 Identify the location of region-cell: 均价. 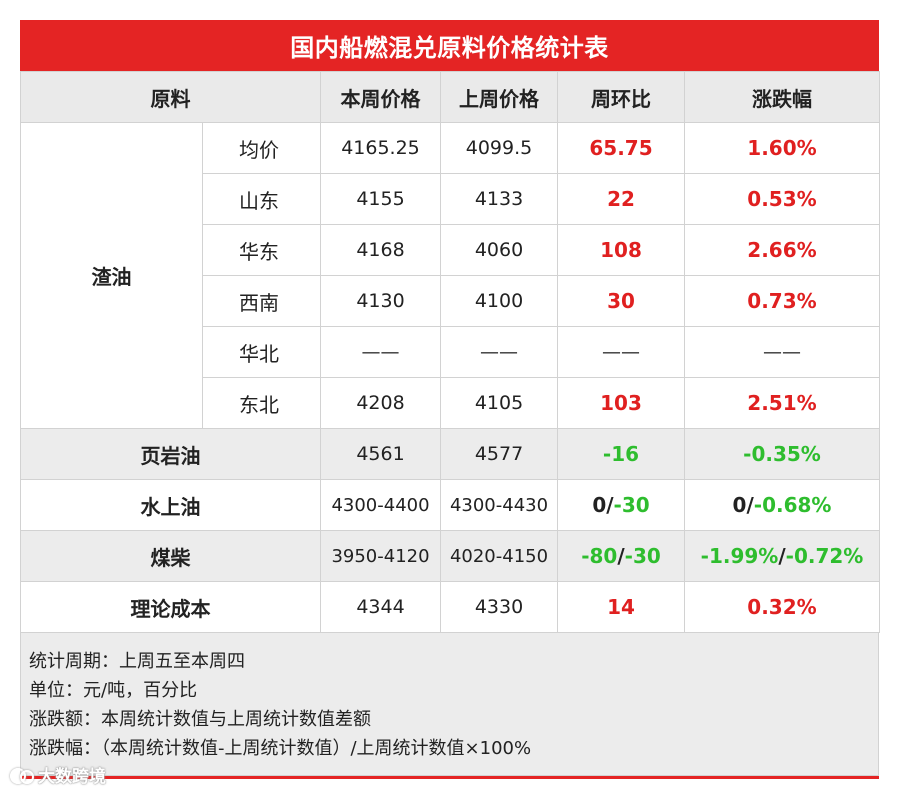
(261, 148).